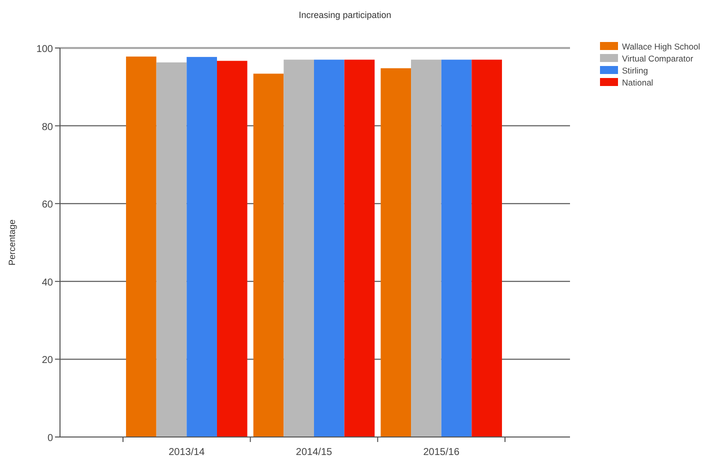  What do you see at coordinates (45, 49) in the screenshot?
I see `y-tick-label: 100` at bounding box center [45, 49].